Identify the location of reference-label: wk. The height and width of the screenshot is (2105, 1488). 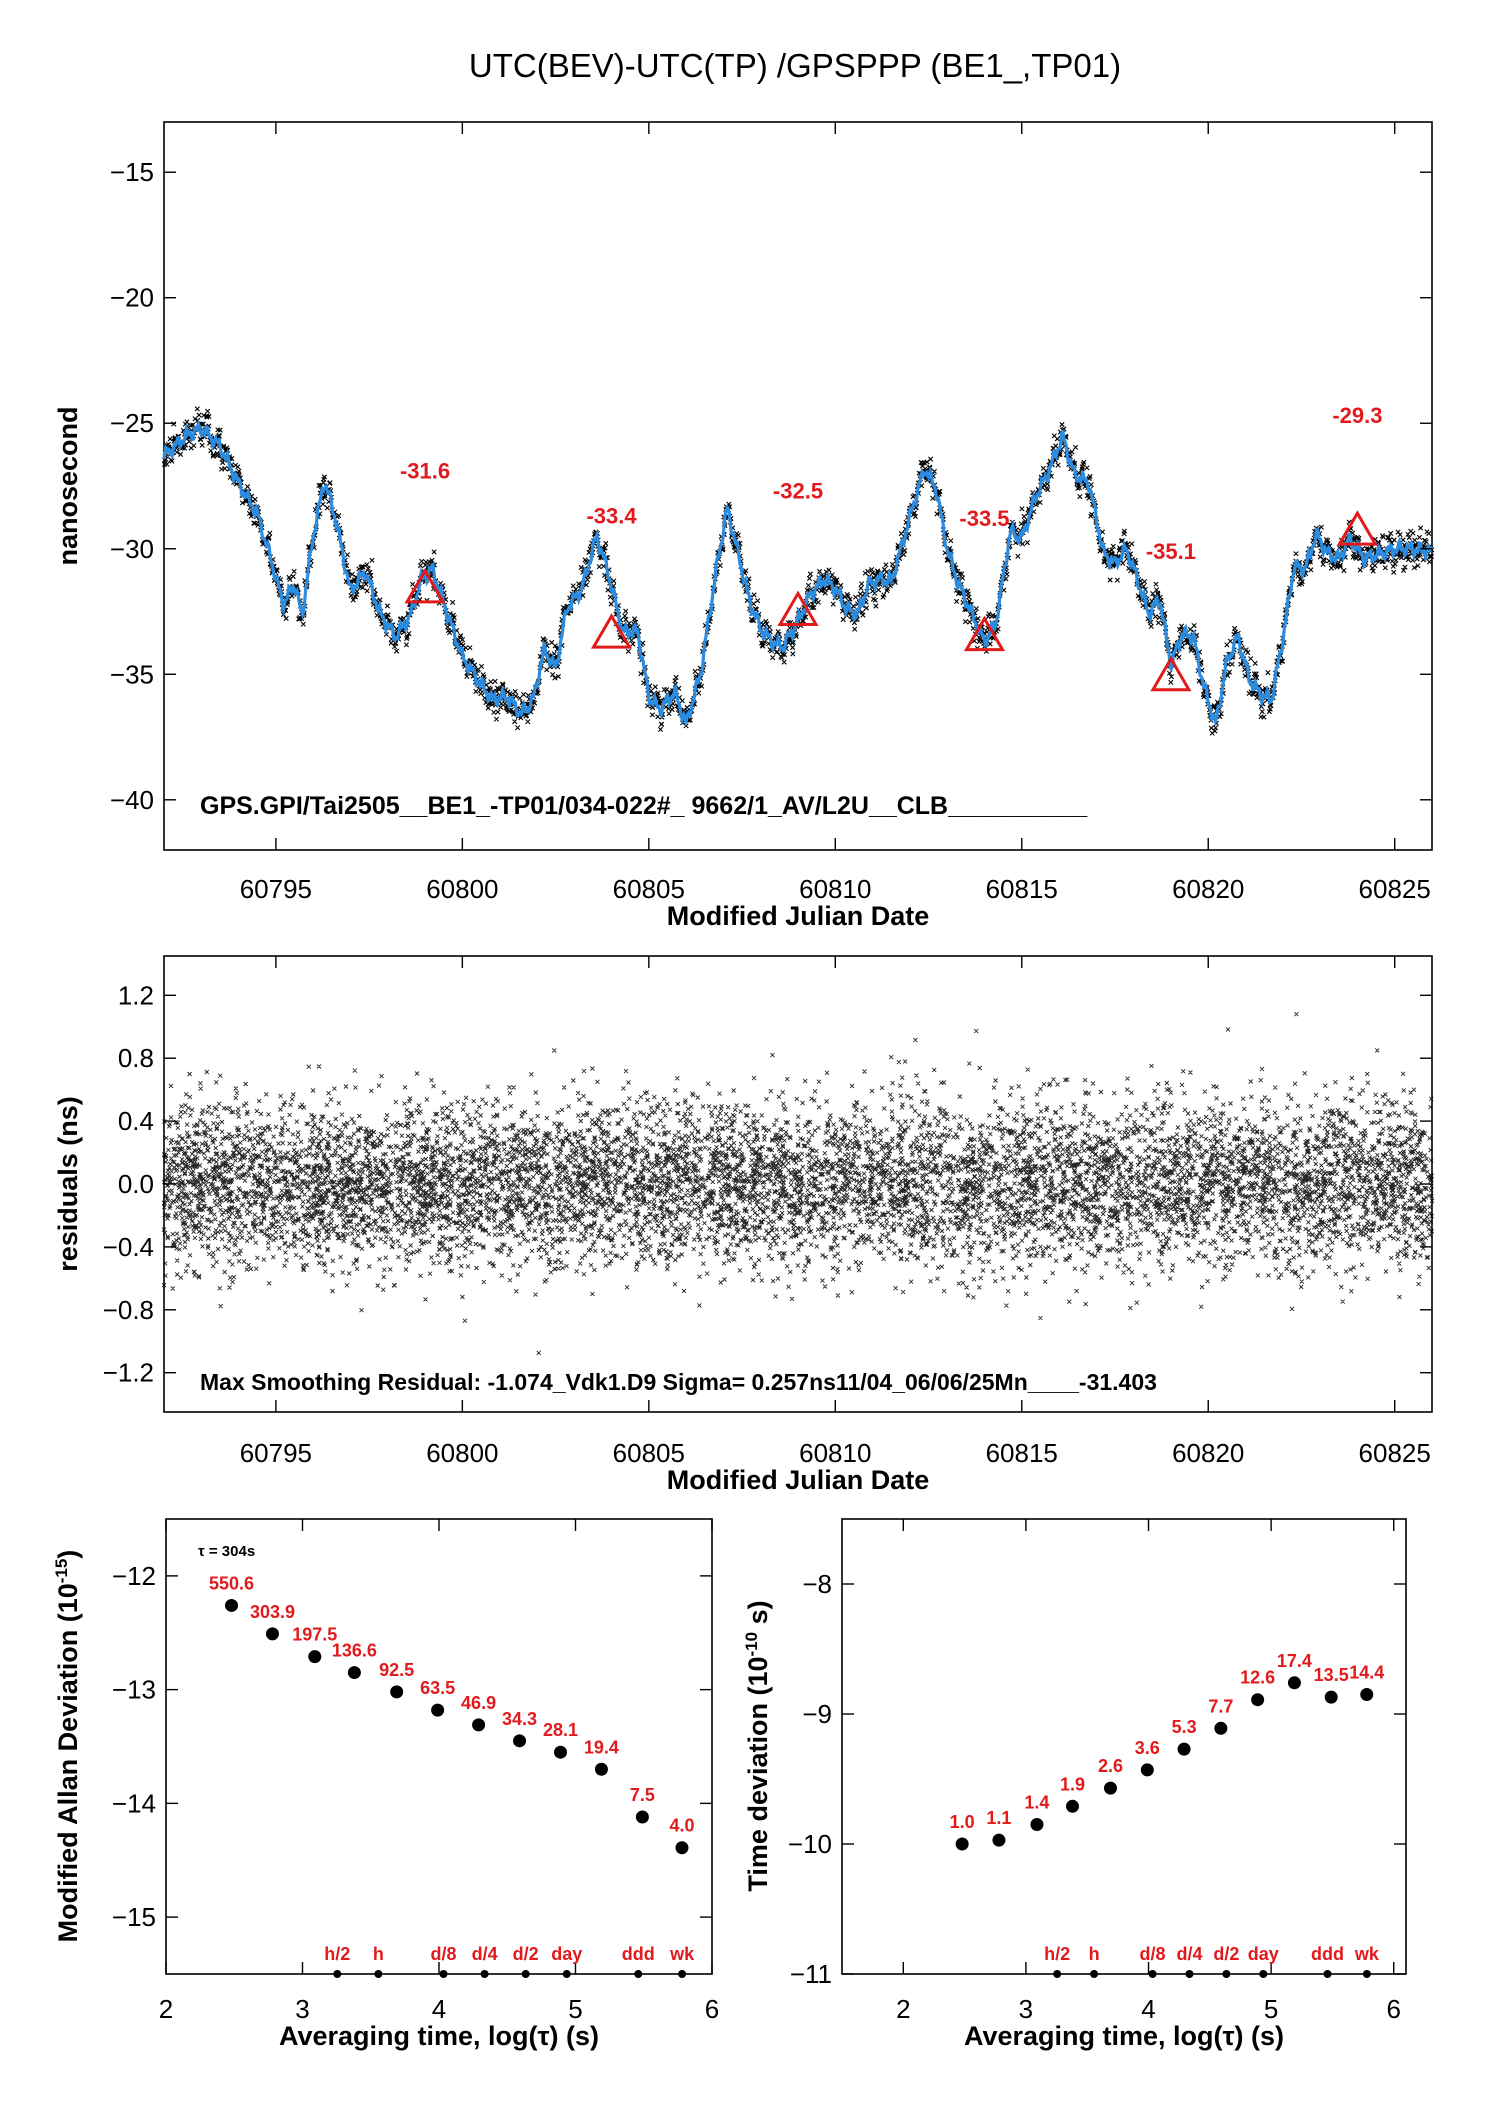
(1367, 1954).